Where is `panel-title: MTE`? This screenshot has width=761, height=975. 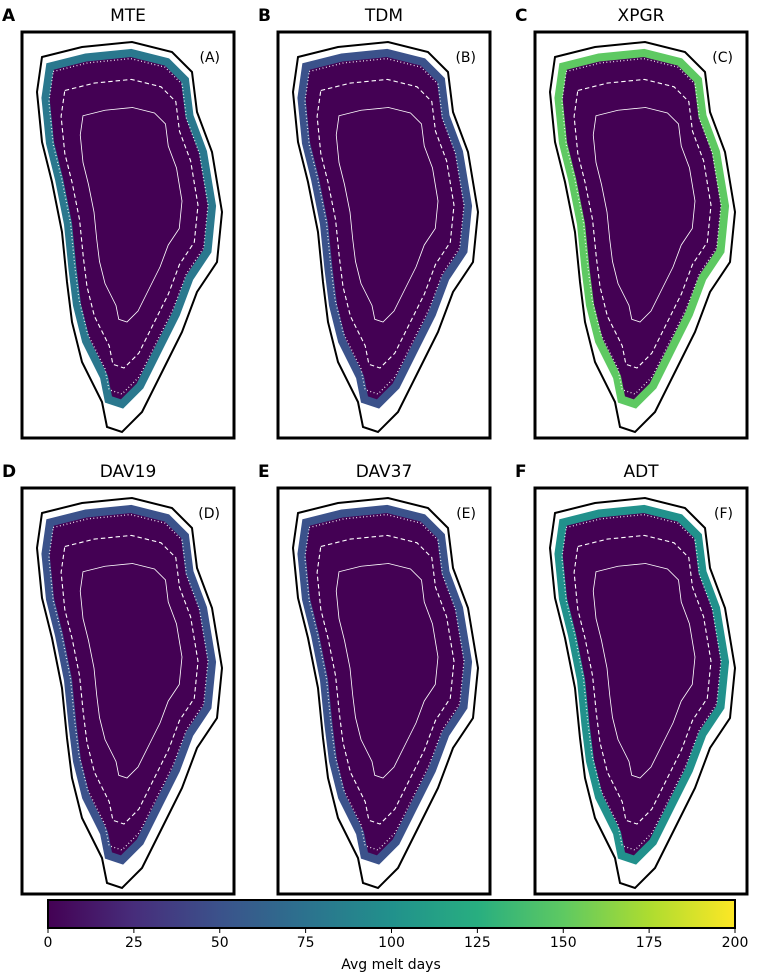
panel-title: MTE is located at coordinates (128, 16).